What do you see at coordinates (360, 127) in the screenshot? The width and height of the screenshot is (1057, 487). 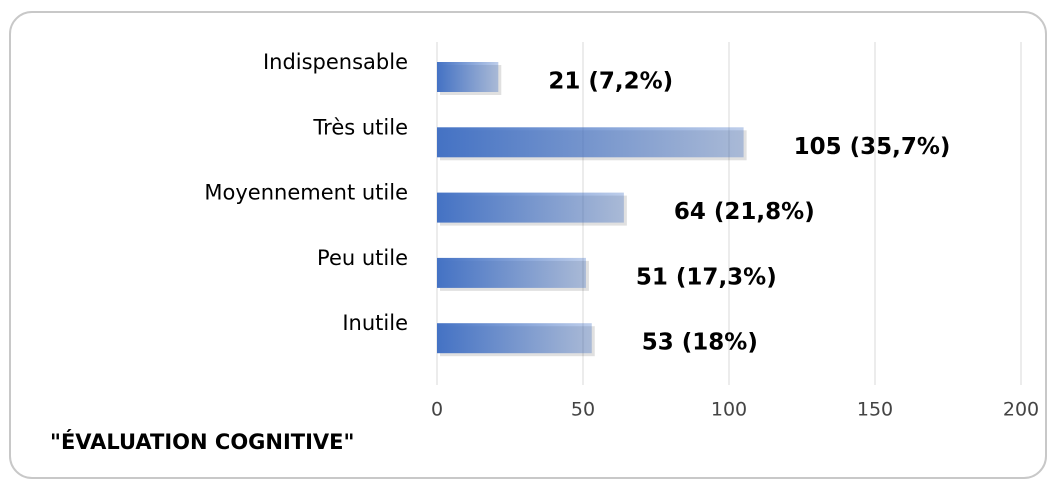 I see `y-tick-label: Très utile` at bounding box center [360, 127].